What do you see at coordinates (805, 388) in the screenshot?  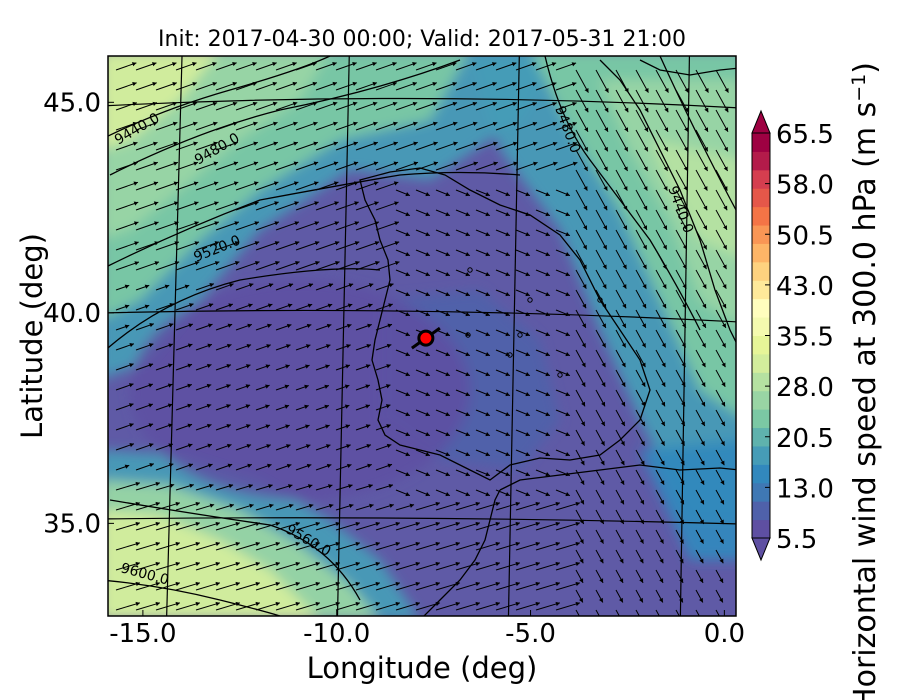 I see `colorbar-tick-label-3: 28.0` at bounding box center [805, 388].